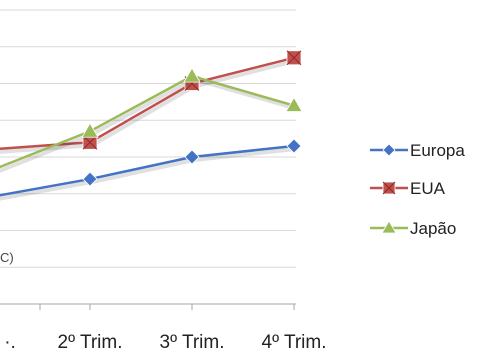 This screenshot has height=354, width=485. I want to click on series-shadow, so click(148, 173).